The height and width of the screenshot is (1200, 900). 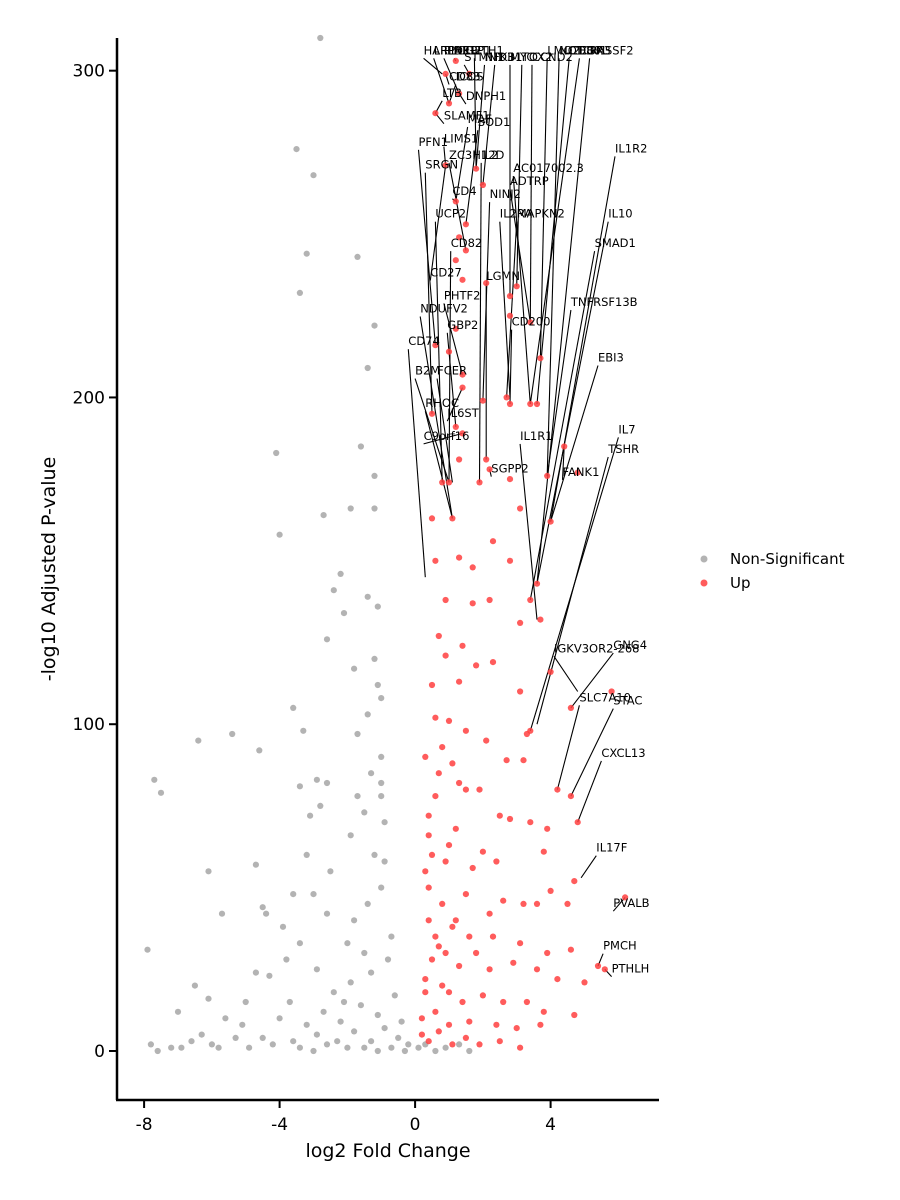 I want to click on gene-label-58: GNG4, so click(x=630, y=645).